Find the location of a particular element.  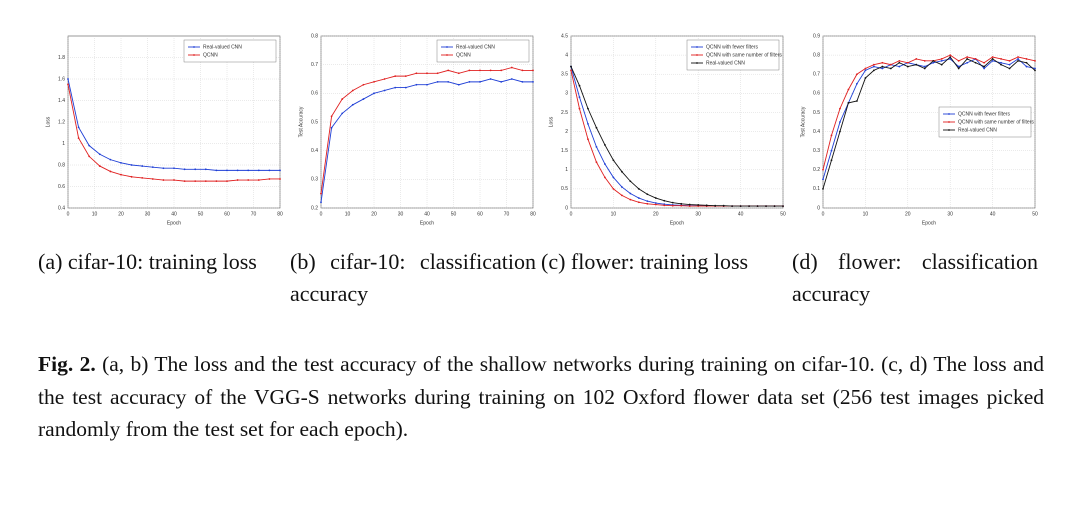

x-axis-label: Epoch is located at coordinates (427, 223).